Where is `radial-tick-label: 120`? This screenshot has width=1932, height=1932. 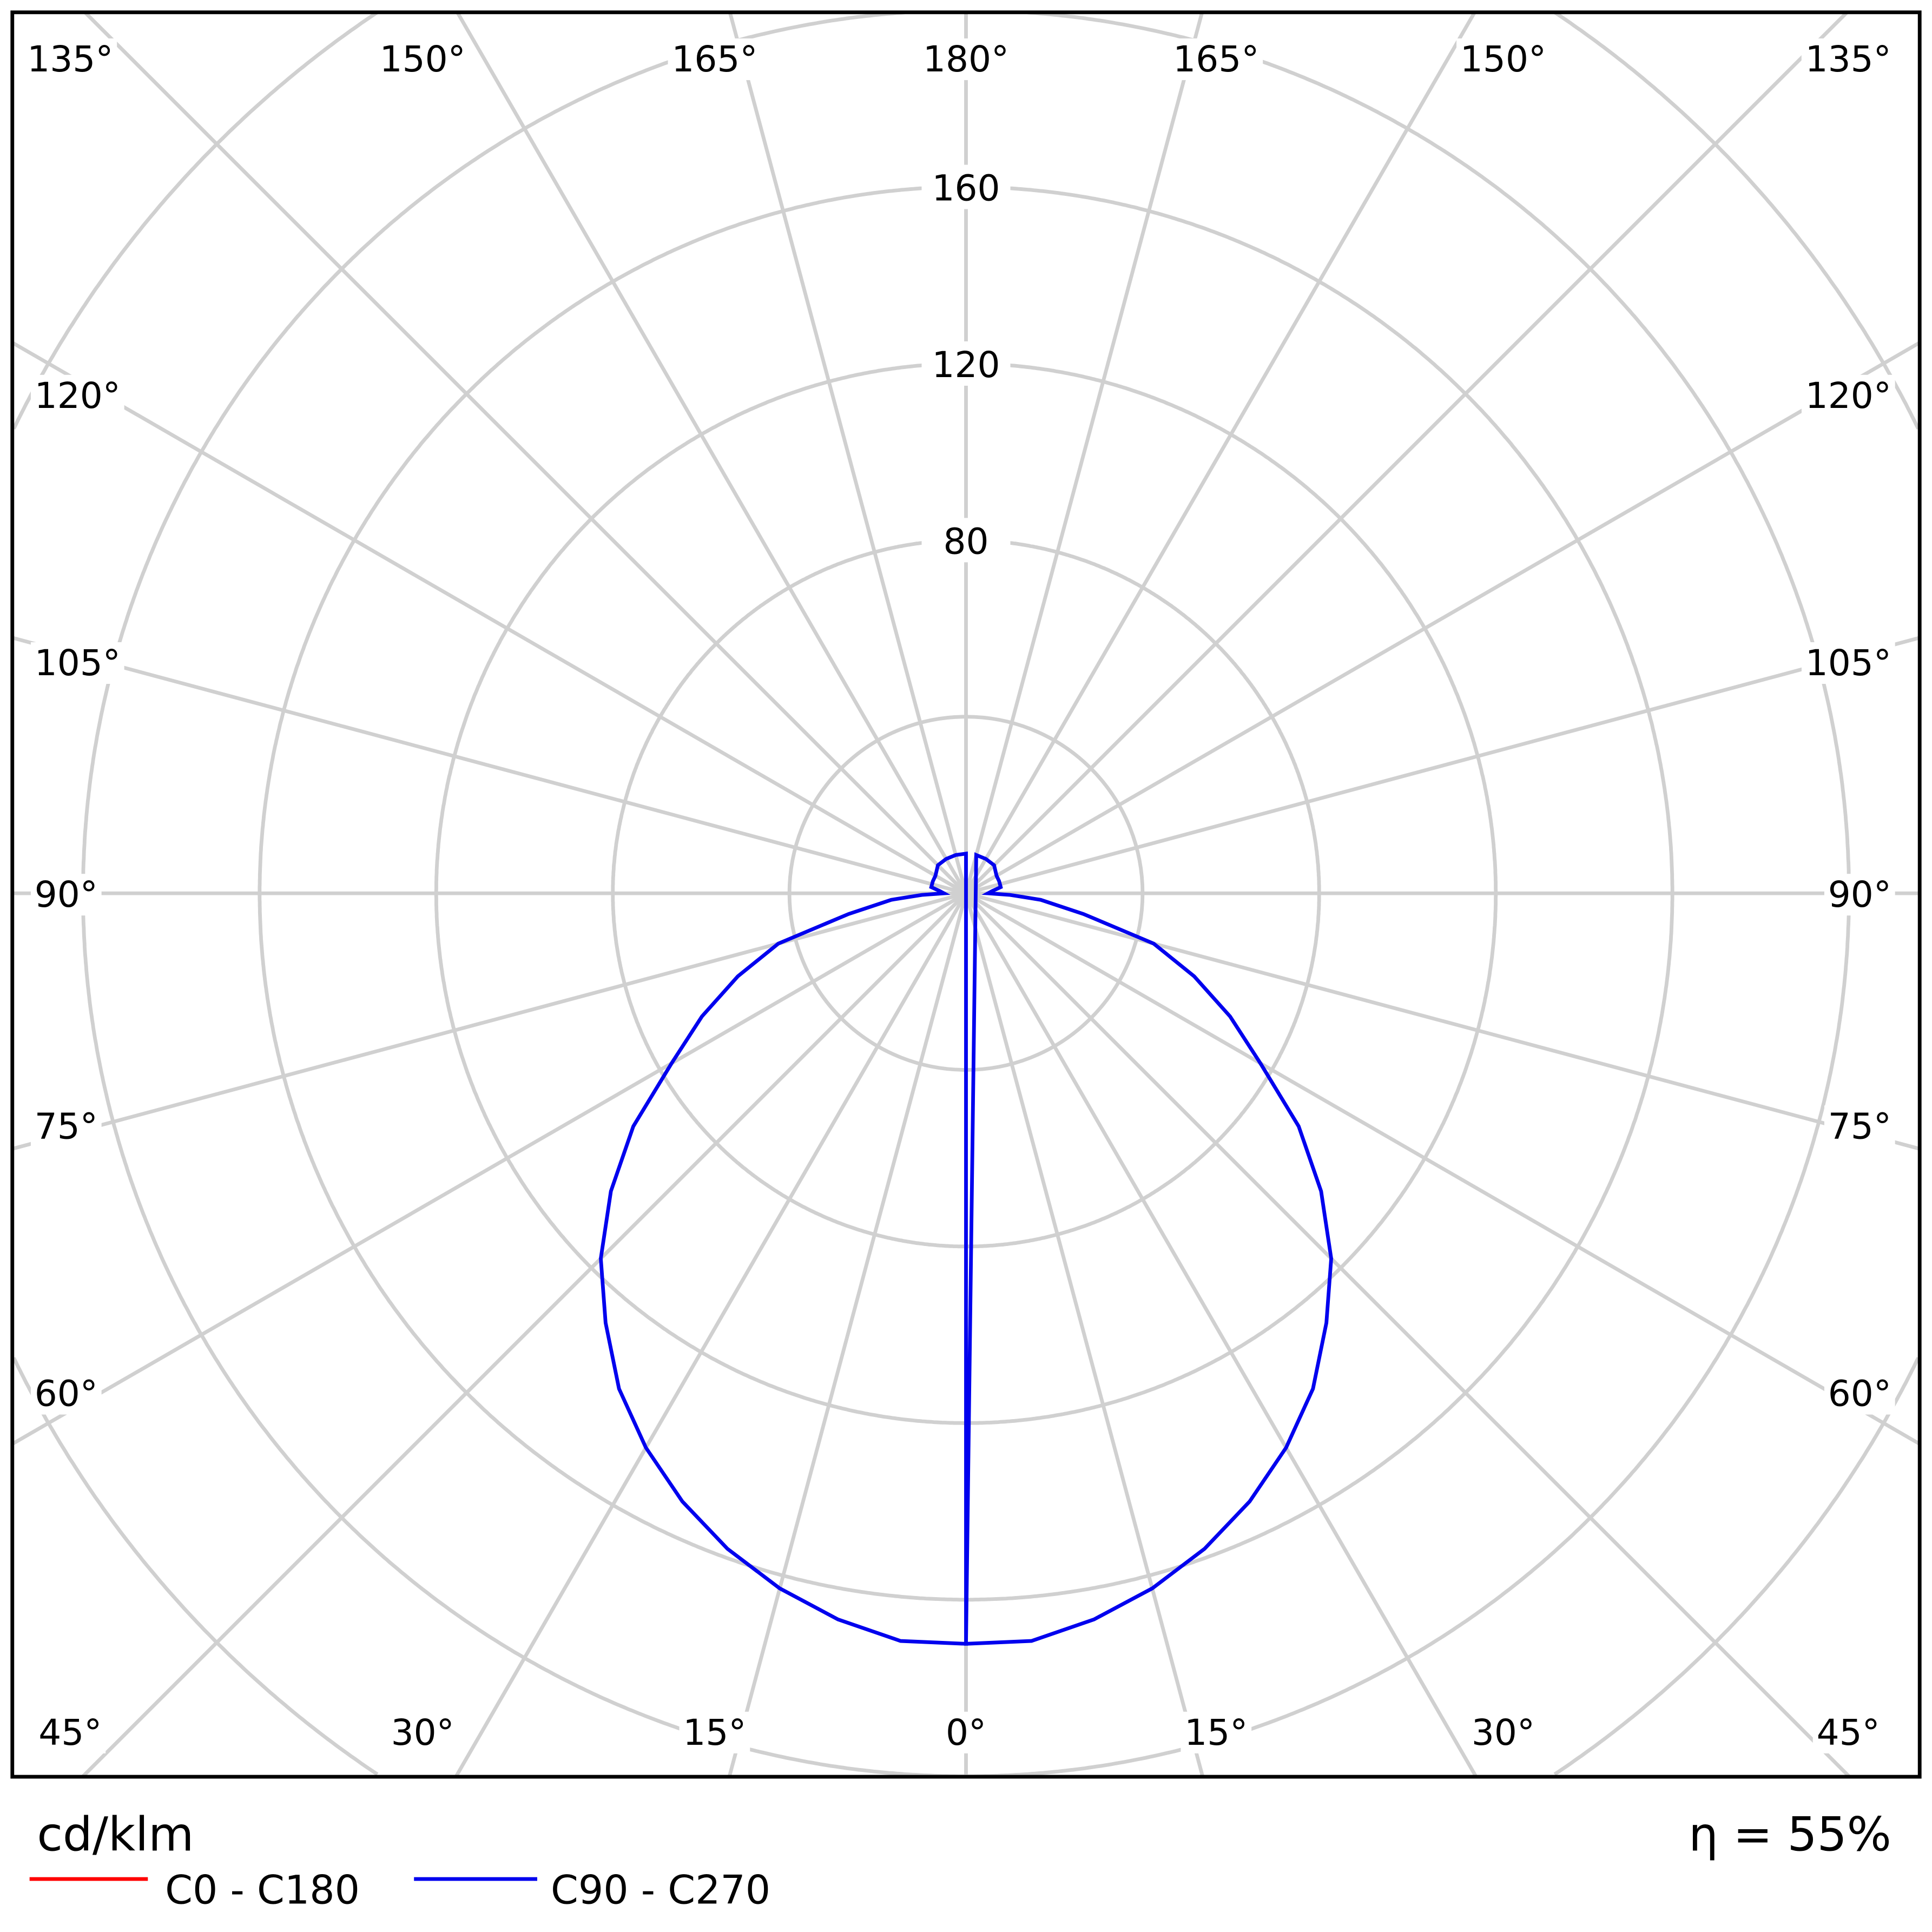 radial-tick-label: 120 is located at coordinates (966, 365).